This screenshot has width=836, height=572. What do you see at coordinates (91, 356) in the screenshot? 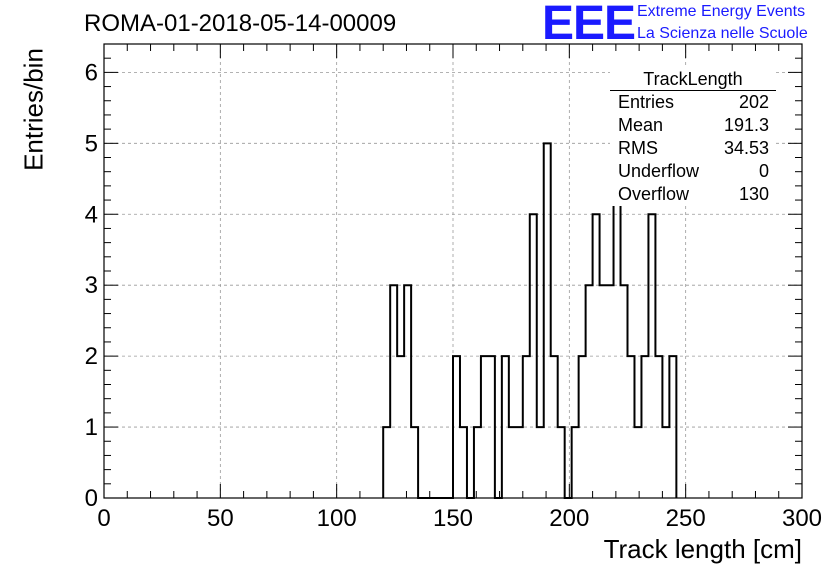
I see `y-tick-label: 2` at bounding box center [91, 356].